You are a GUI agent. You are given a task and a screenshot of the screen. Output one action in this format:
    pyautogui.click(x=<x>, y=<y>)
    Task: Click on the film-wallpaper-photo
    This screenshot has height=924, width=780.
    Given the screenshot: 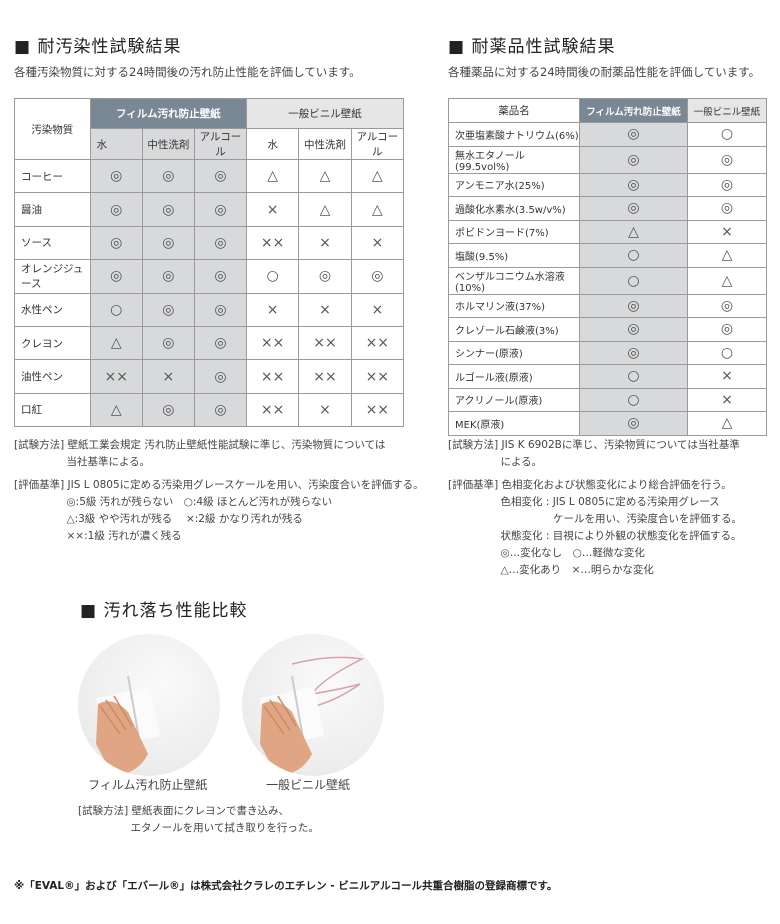 What is the action you would take?
    pyautogui.click(x=149, y=705)
    